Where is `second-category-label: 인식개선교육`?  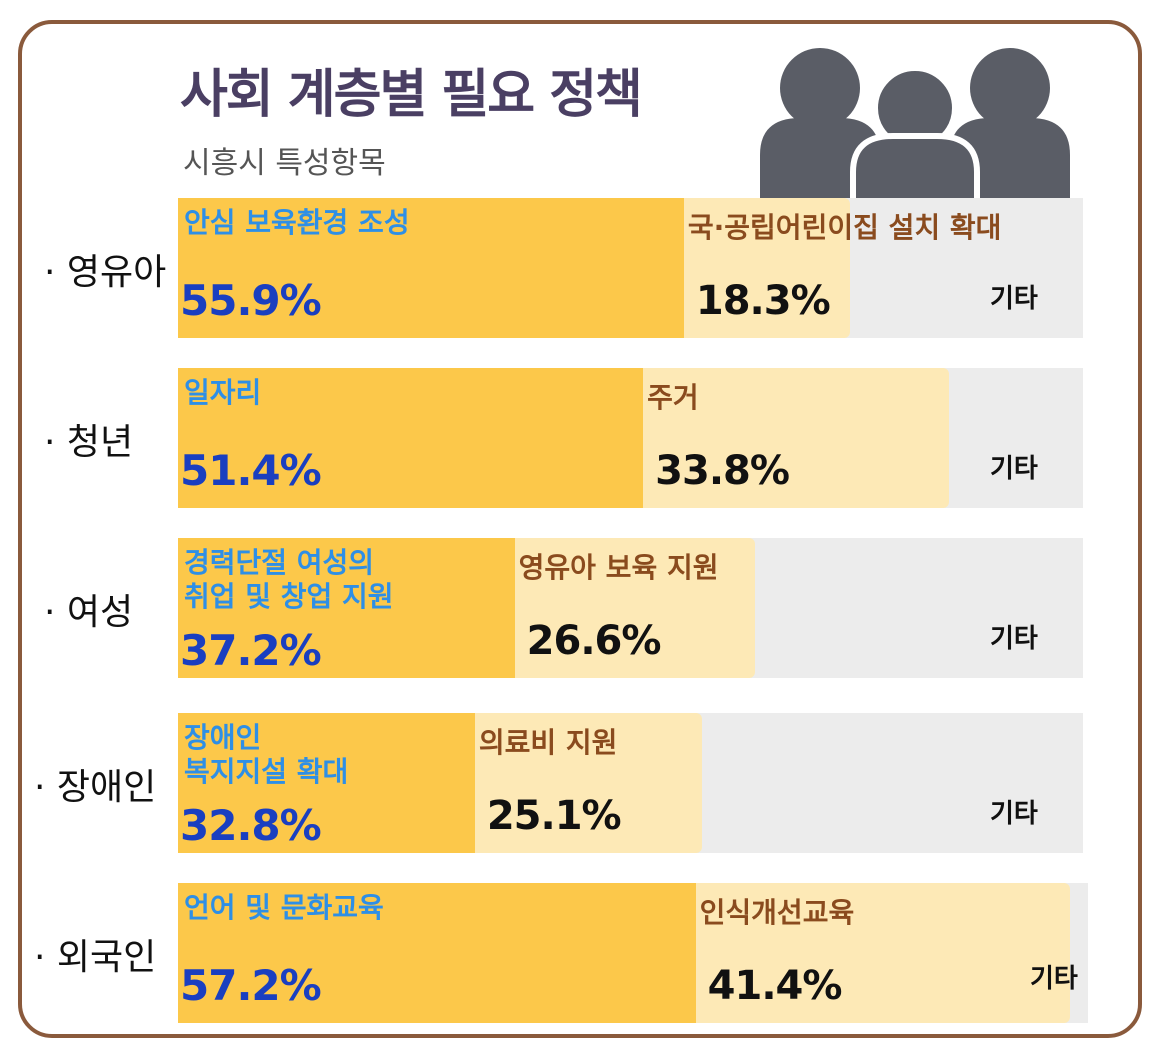 second-category-label: 인식개선교육 is located at coordinates (777, 912).